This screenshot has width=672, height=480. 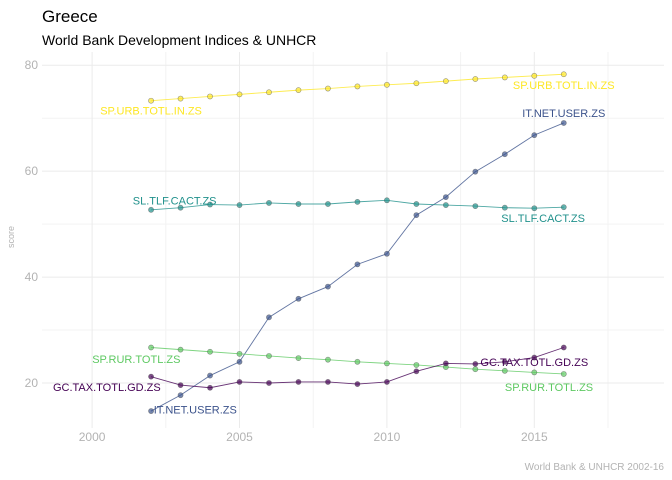 What do you see at coordinates (549, 388) in the screenshot?
I see `series-label: SP.RUR.TOTL.ZS` at bounding box center [549, 388].